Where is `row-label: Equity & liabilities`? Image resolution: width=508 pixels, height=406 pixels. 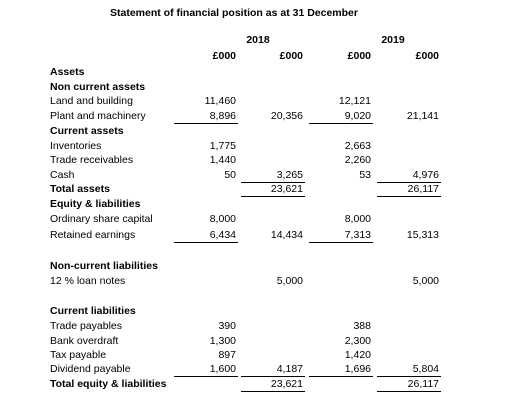
row-label: Equity & liabilities is located at coordinates (95, 204).